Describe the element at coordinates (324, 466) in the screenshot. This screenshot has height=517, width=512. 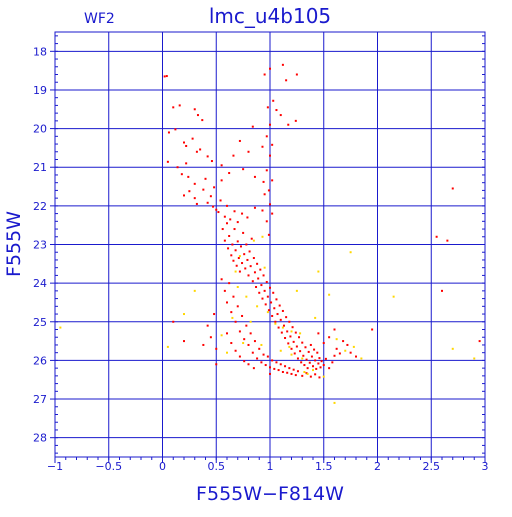
I see `x-tick-label: 1.5` at that location.